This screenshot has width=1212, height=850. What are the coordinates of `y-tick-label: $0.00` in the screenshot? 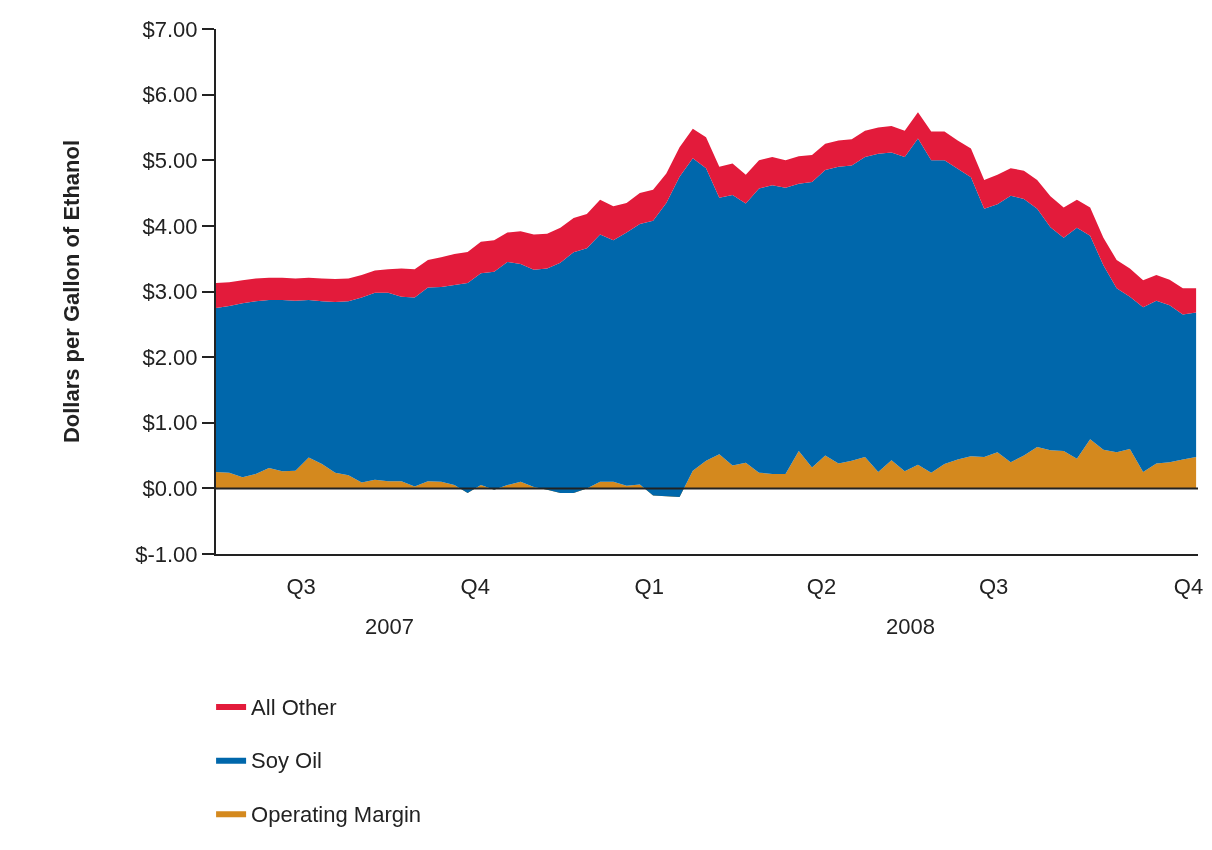 It's located at (170, 489).